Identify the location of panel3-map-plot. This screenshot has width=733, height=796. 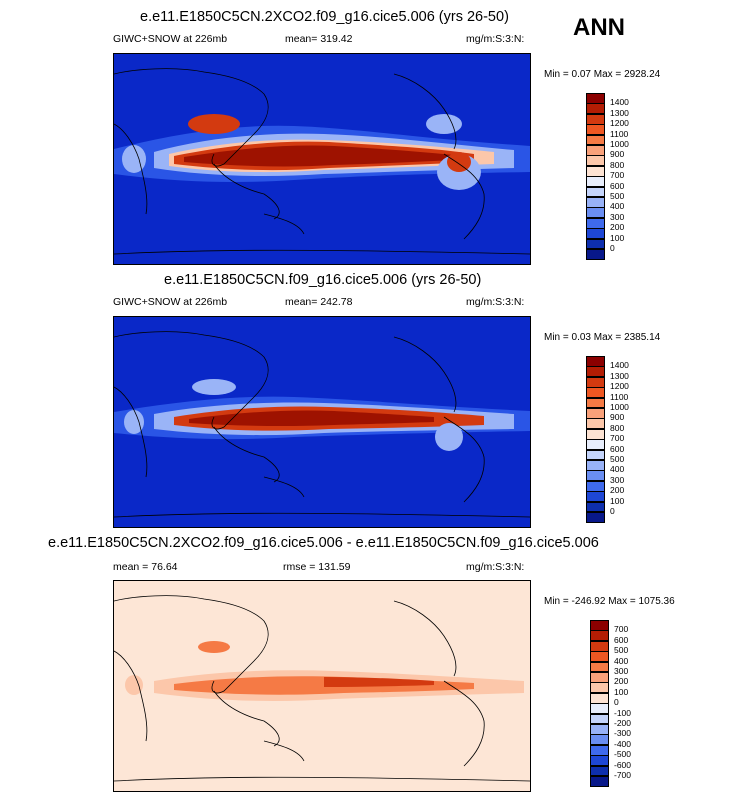
(322, 686).